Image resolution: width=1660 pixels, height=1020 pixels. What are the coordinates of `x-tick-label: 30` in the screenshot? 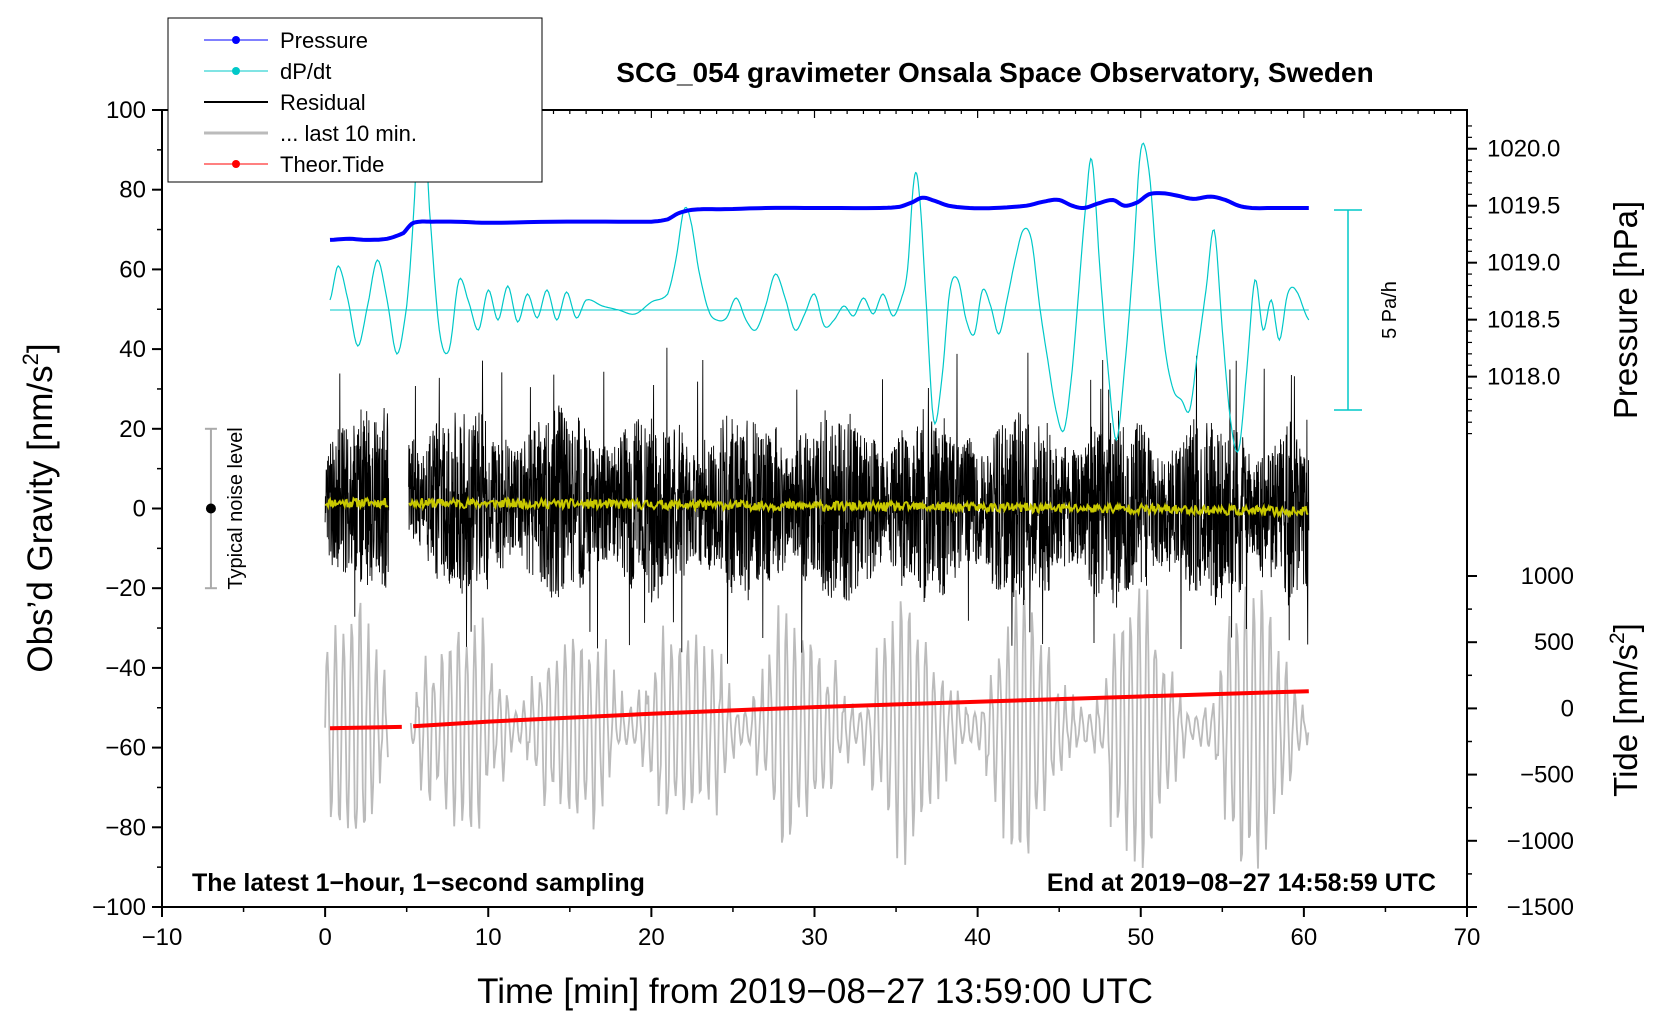 It's located at (814, 937).